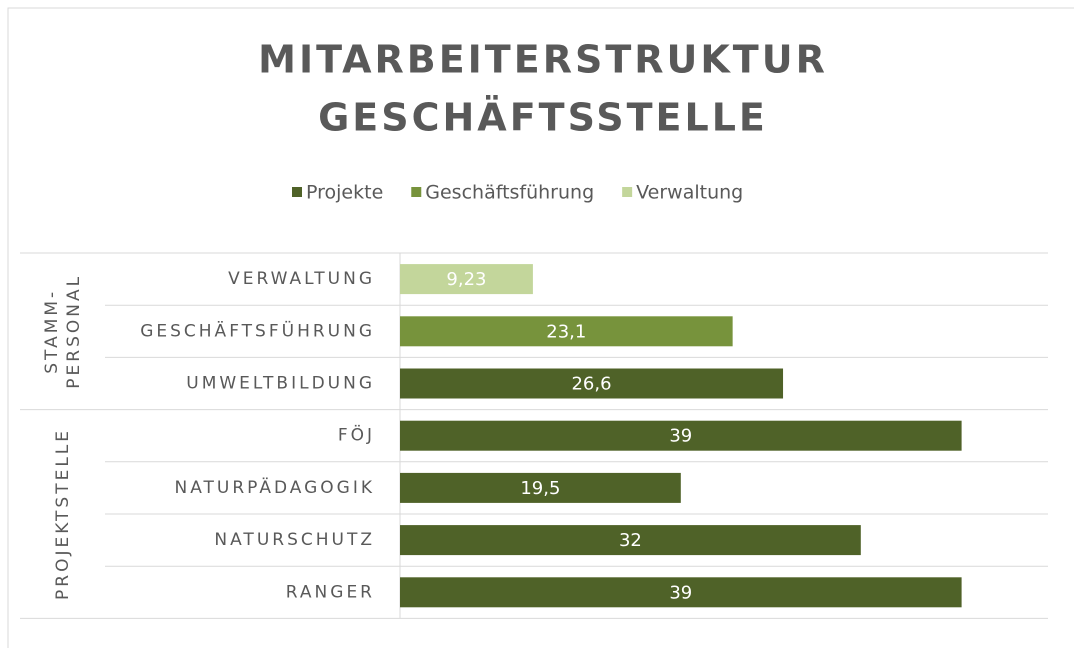 This screenshot has width=1074, height=648. I want to click on data-label: 23,1, so click(566, 331).